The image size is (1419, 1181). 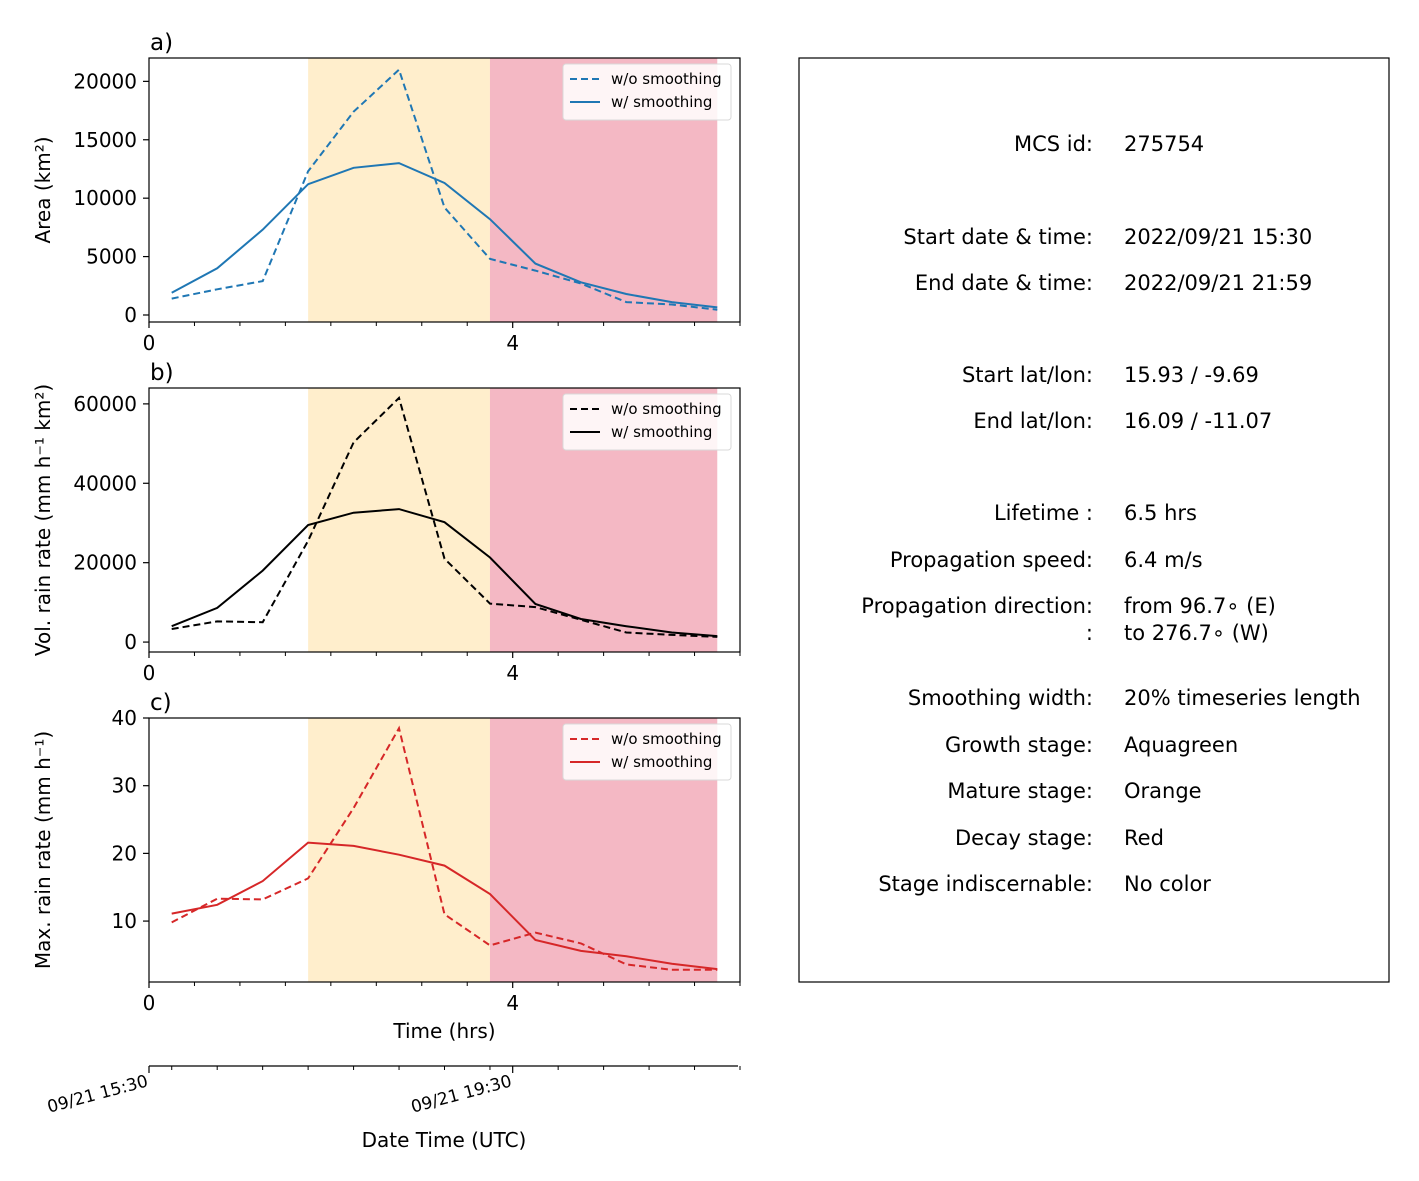 What do you see at coordinates (1000, 698) in the screenshot?
I see `info-label: Smoothing width:` at bounding box center [1000, 698].